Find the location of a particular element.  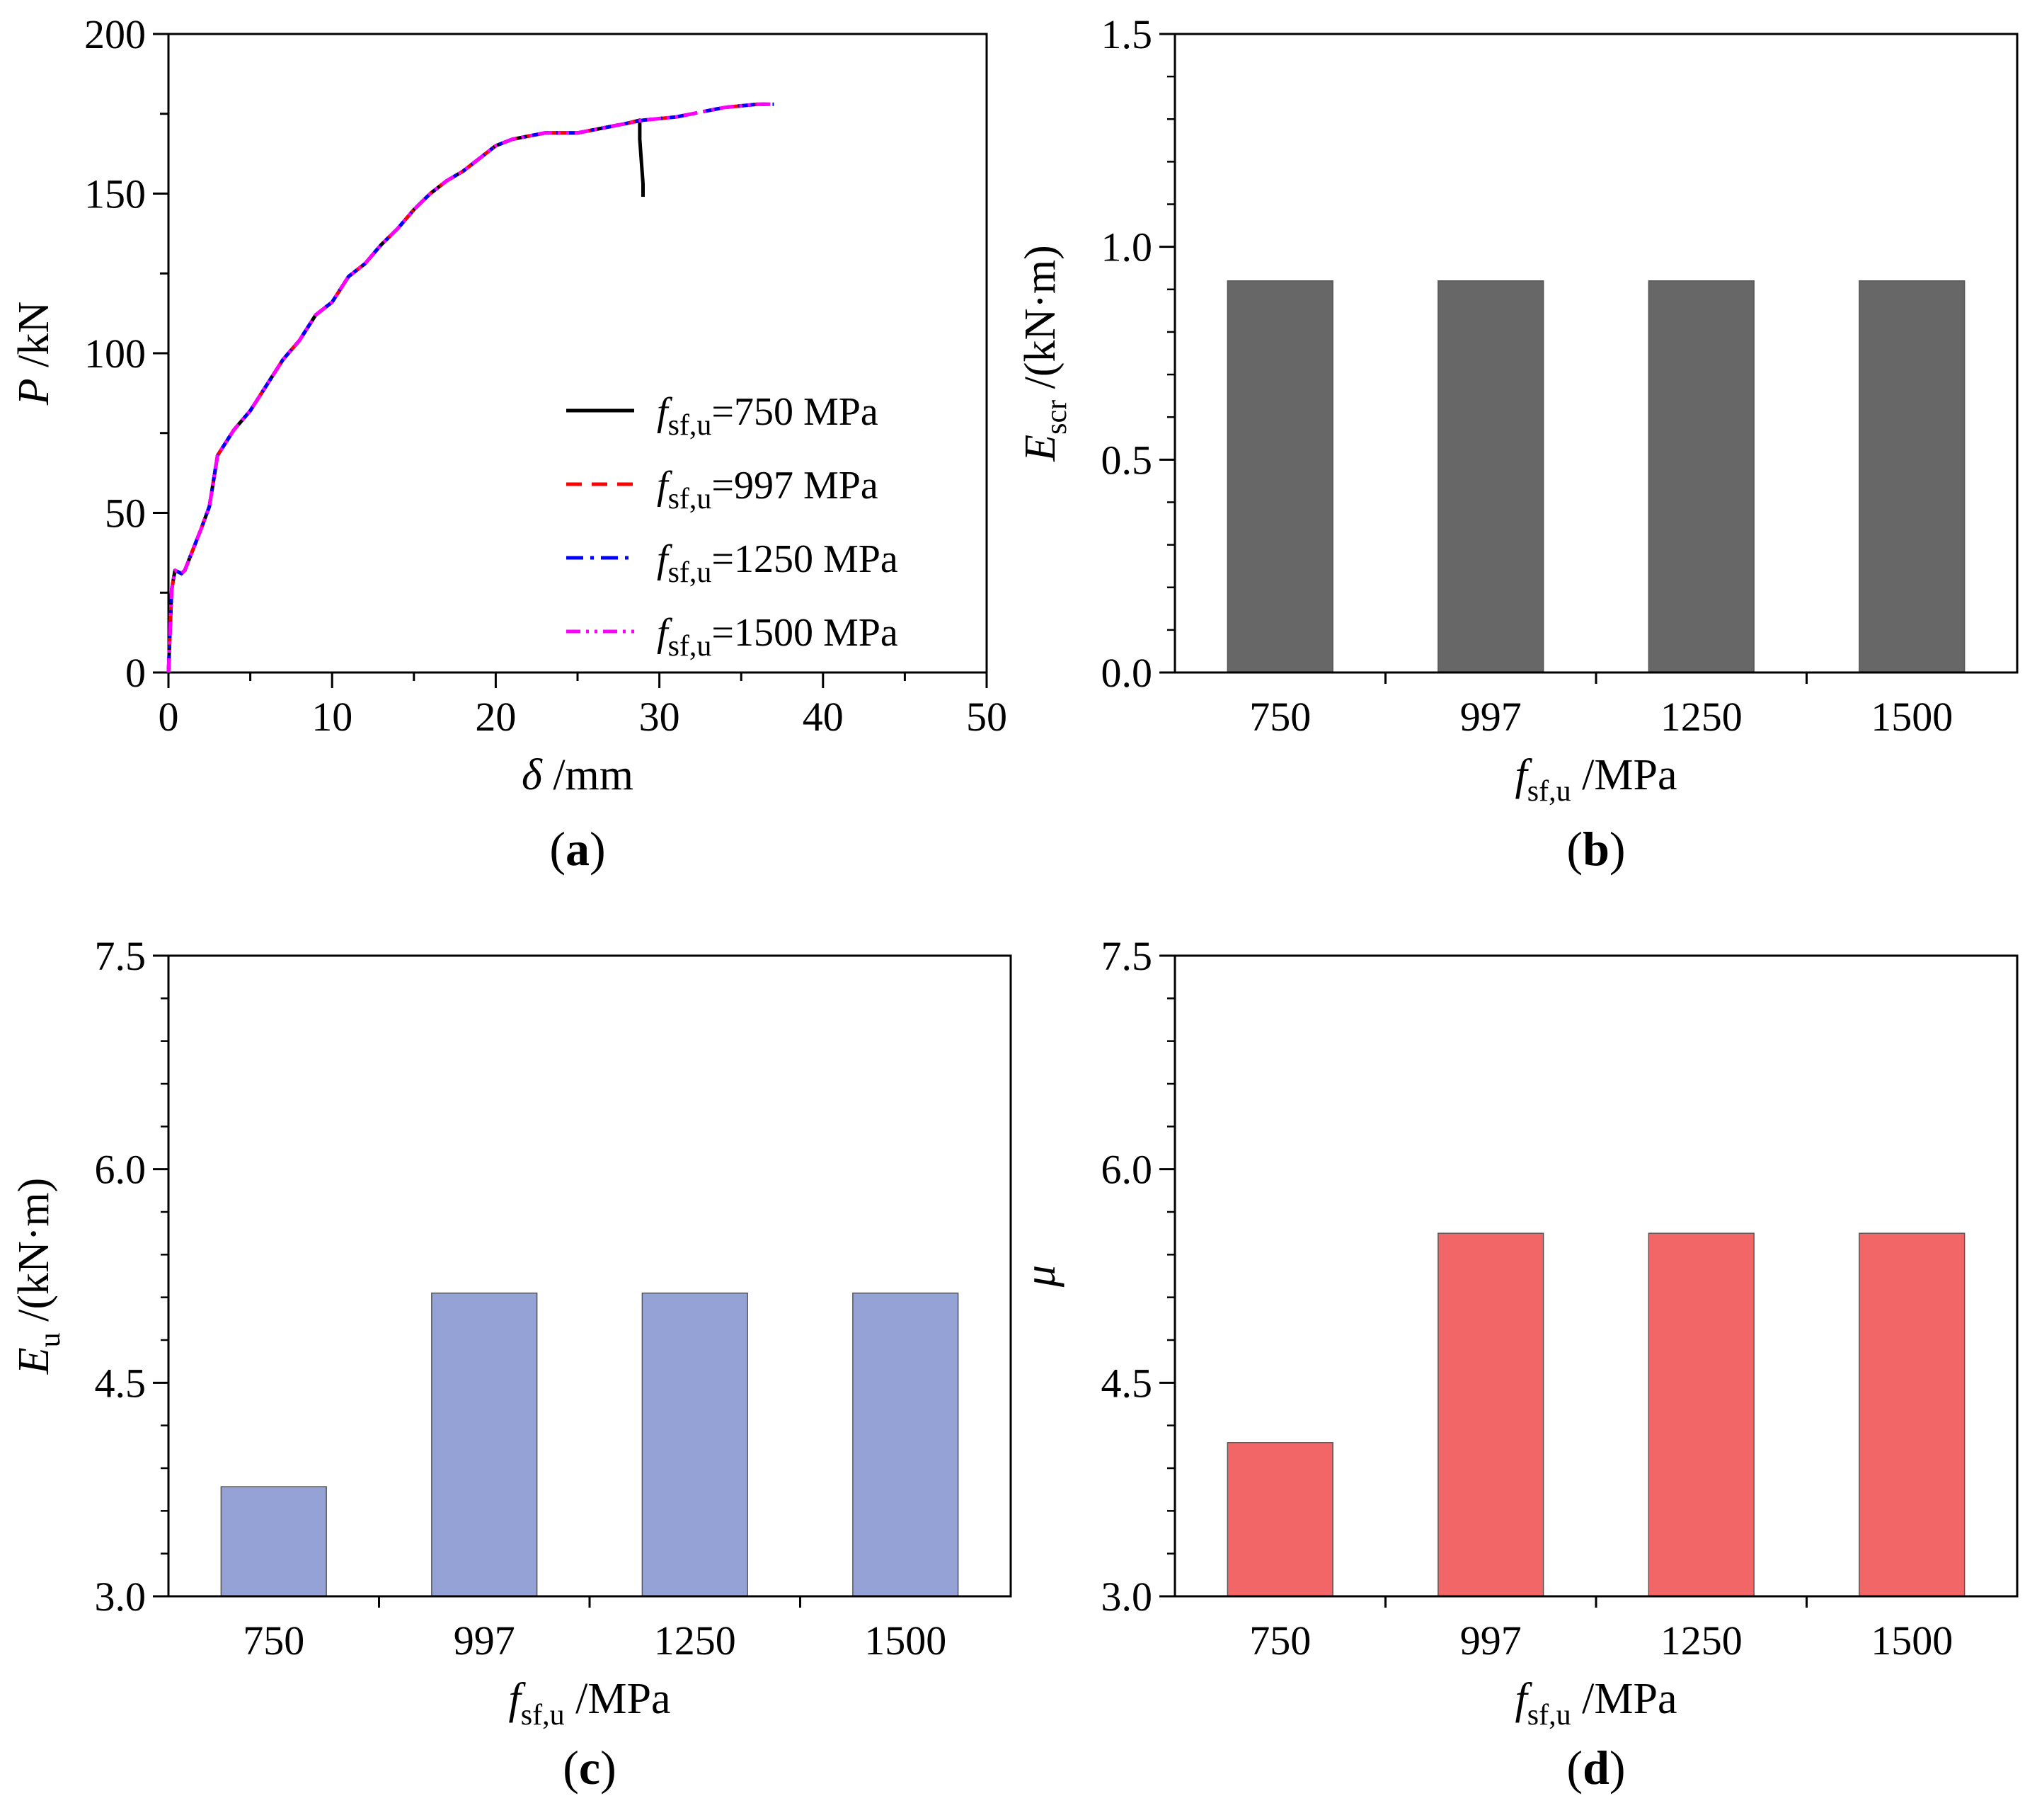

y-tick-label: 200 is located at coordinates (115, 34).